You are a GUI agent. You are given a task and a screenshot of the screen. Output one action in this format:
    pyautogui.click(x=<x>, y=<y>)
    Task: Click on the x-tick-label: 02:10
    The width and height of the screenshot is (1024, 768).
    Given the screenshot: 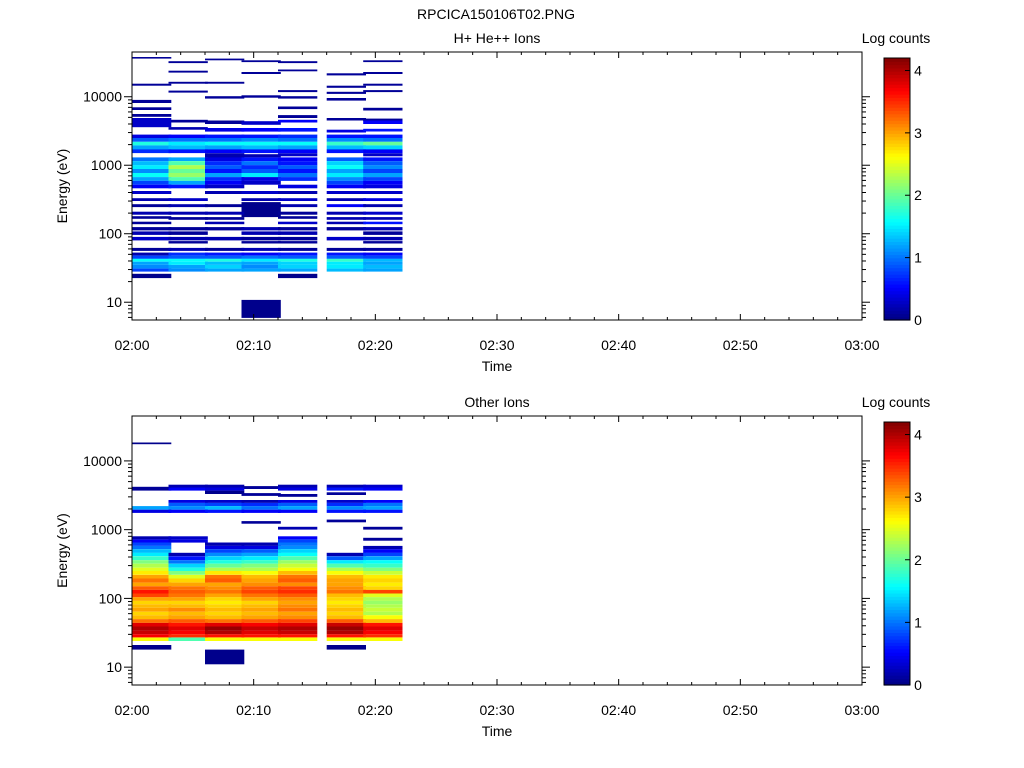 What is the action you would take?
    pyautogui.click(x=253, y=710)
    